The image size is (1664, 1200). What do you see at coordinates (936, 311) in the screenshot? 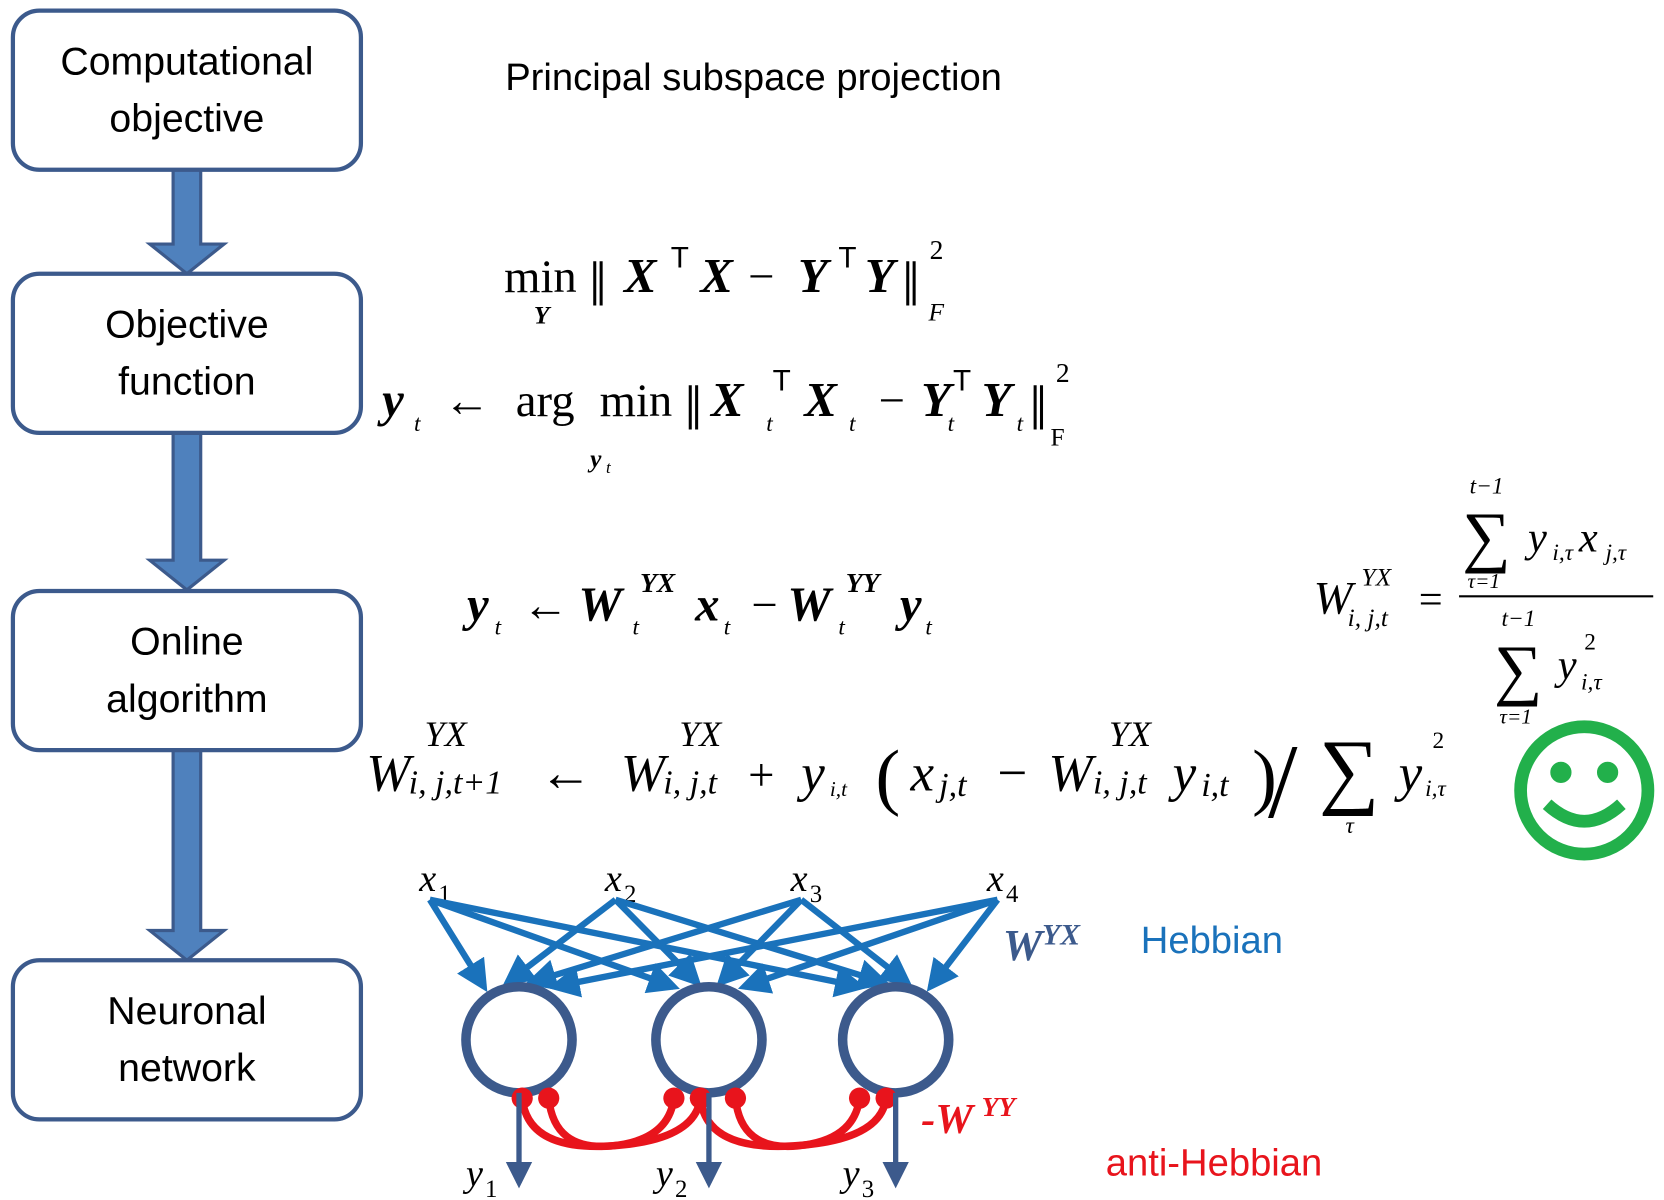
I see `equation-part: F` at bounding box center [936, 311].